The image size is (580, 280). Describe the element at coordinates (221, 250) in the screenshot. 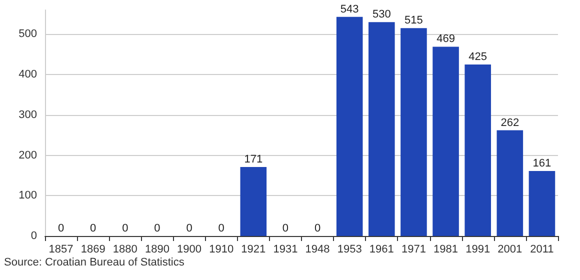

I see `x-tick-label: 1910` at that location.